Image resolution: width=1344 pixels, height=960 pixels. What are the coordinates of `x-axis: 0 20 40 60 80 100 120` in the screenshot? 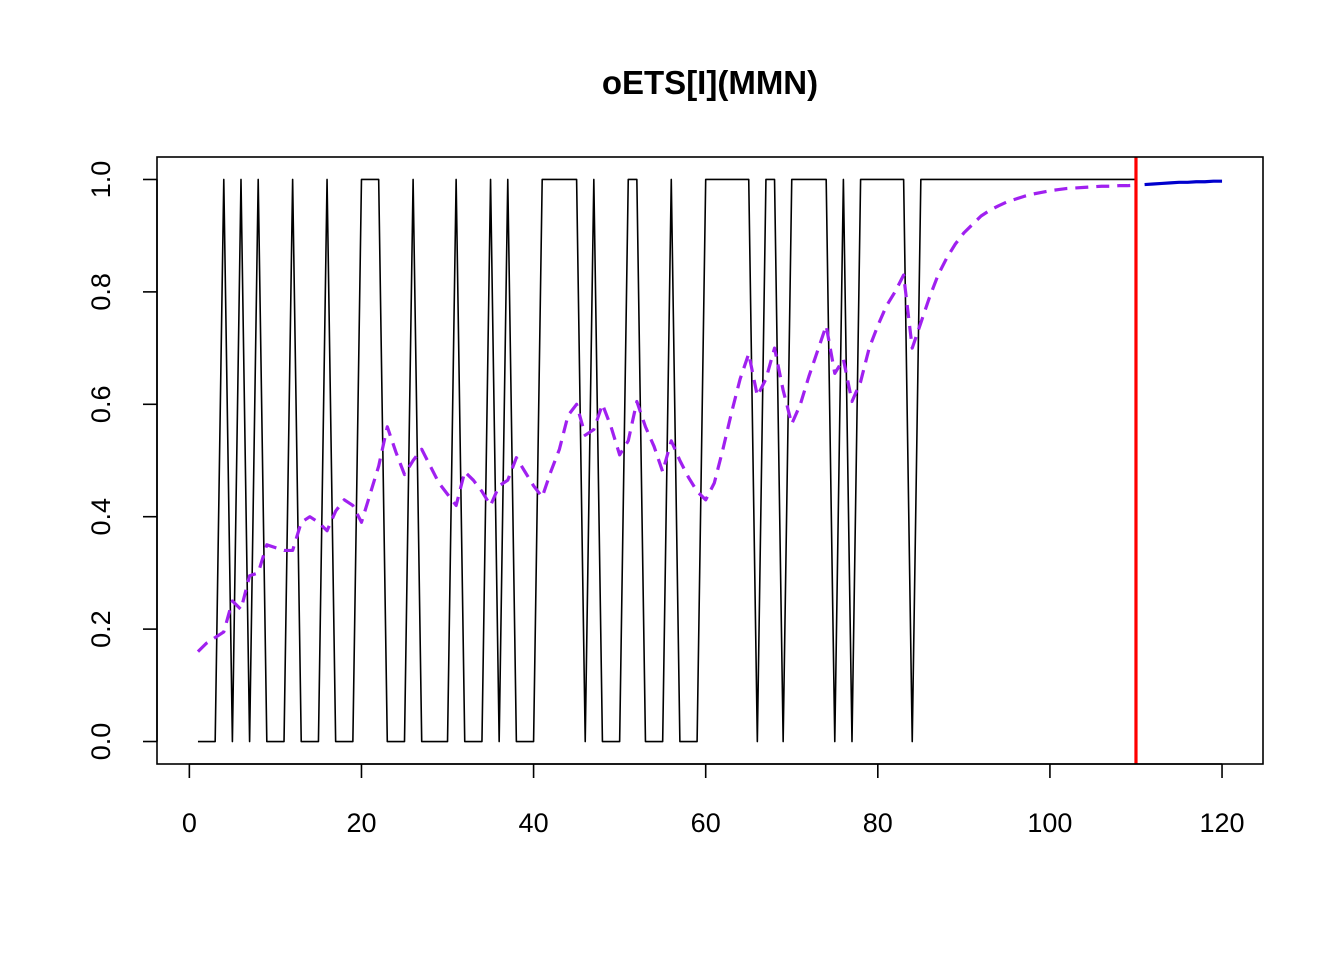 It's located at (713, 800).